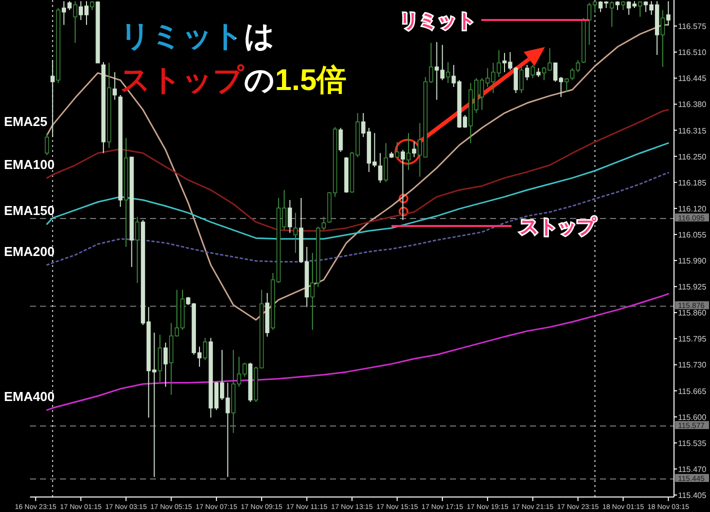 This screenshot has width=710, height=512. I want to click on y-tick-label: 116.315, so click(692, 131).